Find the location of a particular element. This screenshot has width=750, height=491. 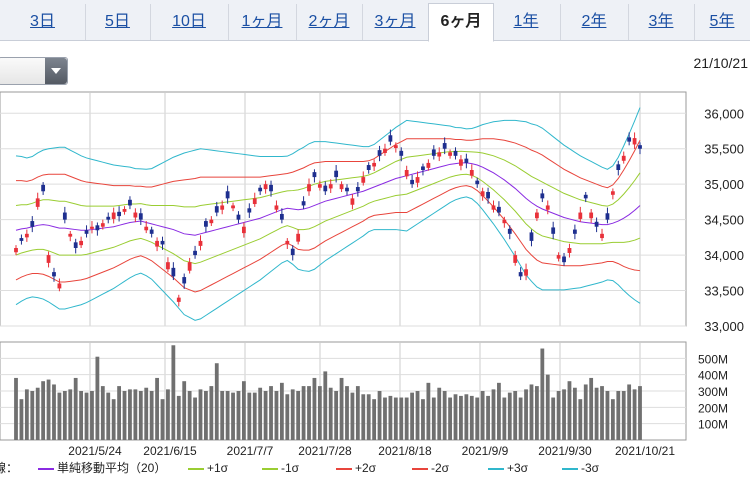

legend-item: +2σ is located at coordinates (356, 468).